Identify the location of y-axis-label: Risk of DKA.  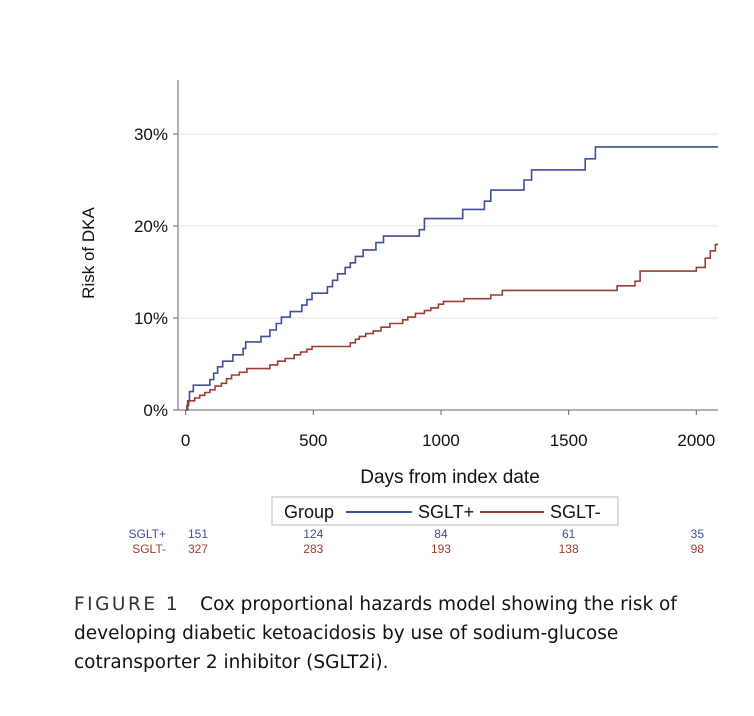
(88, 253).